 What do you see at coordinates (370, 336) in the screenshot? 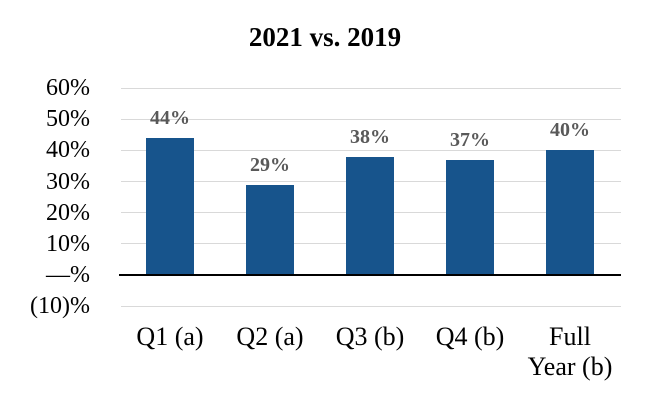
I see `x-axis-category-label: Q3 (b)` at bounding box center [370, 336].